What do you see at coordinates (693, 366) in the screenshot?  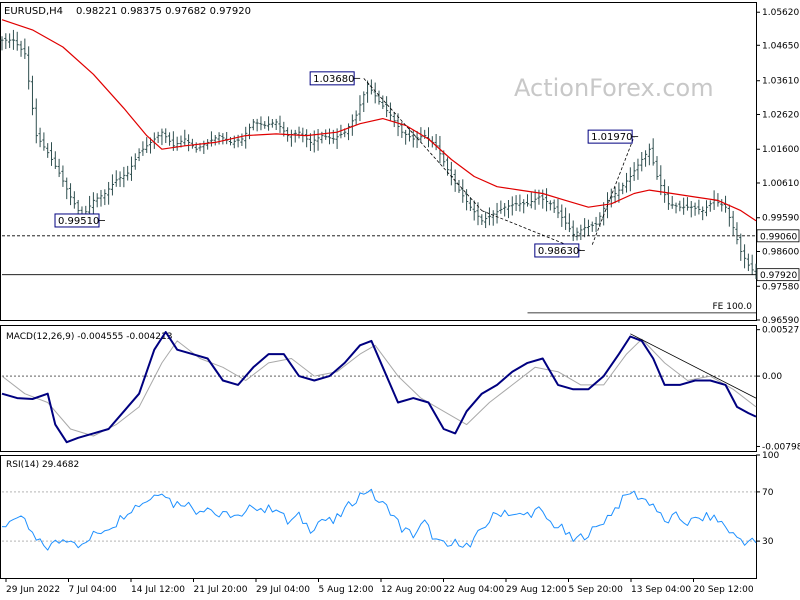 I see `macd-trendline` at bounding box center [693, 366].